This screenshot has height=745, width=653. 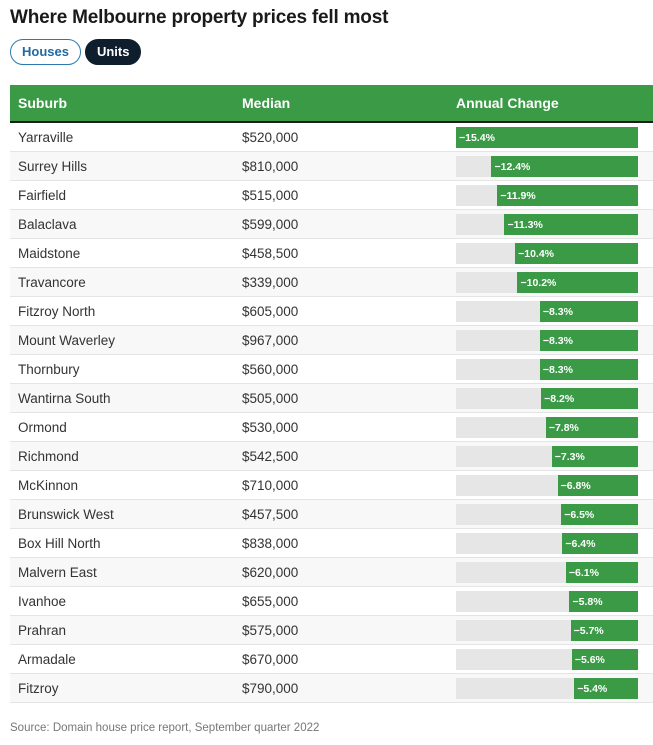 What do you see at coordinates (601, 572) in the screenshot?
I see `change-bar: −6.1%` at bounding box center [601, 572].